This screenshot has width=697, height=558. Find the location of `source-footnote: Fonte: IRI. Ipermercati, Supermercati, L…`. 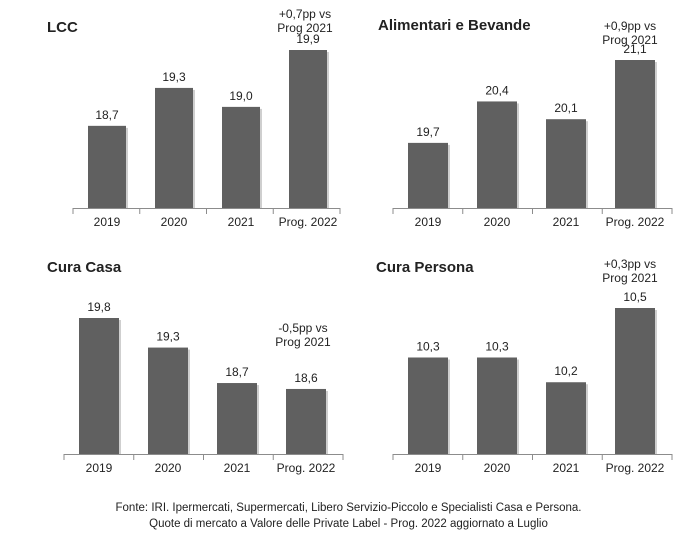

source-footnote: Fonte: IRI. Ipermercati, Supermercati, L… is located at coordinates (348, 516).